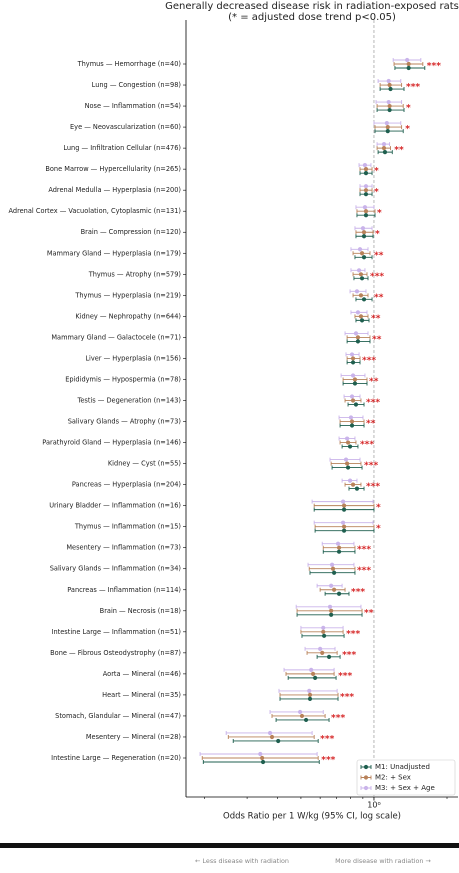 The image size is (459, 873). What do you see at coordinates (115, 653) in the screenshot?
I see `y-tick-label: Bone — Fibrous Osteodystrophy (n=87)` at bounding box center [115, 653].